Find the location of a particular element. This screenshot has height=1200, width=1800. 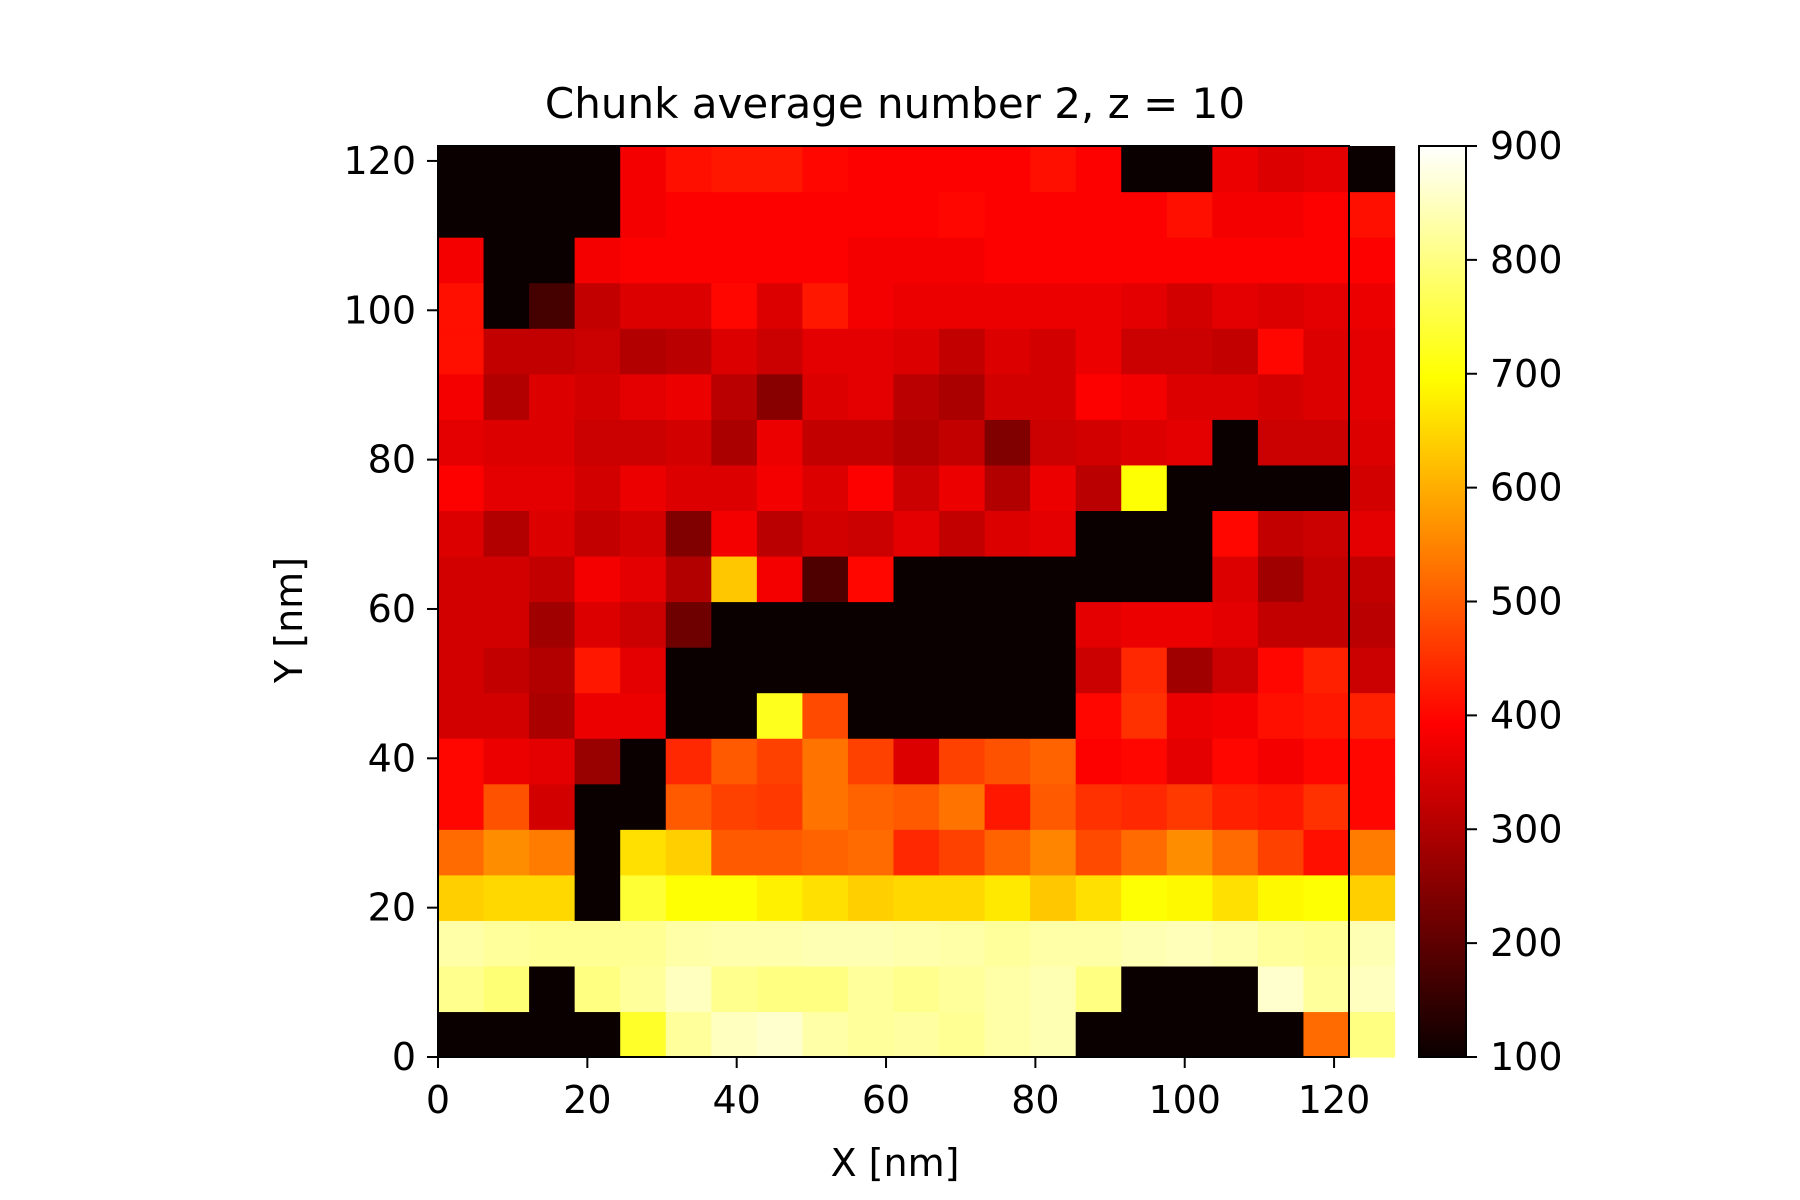

y-tick-label: 40 is located at coordinates (392, 758).